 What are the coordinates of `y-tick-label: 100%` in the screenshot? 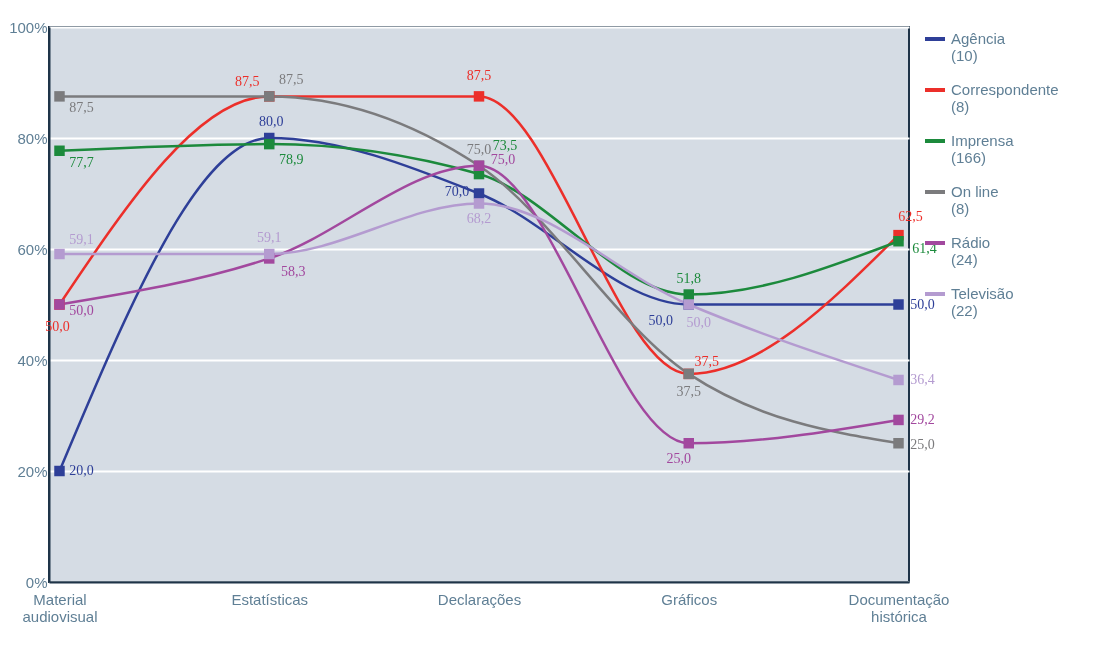 It's located at (28, 27).